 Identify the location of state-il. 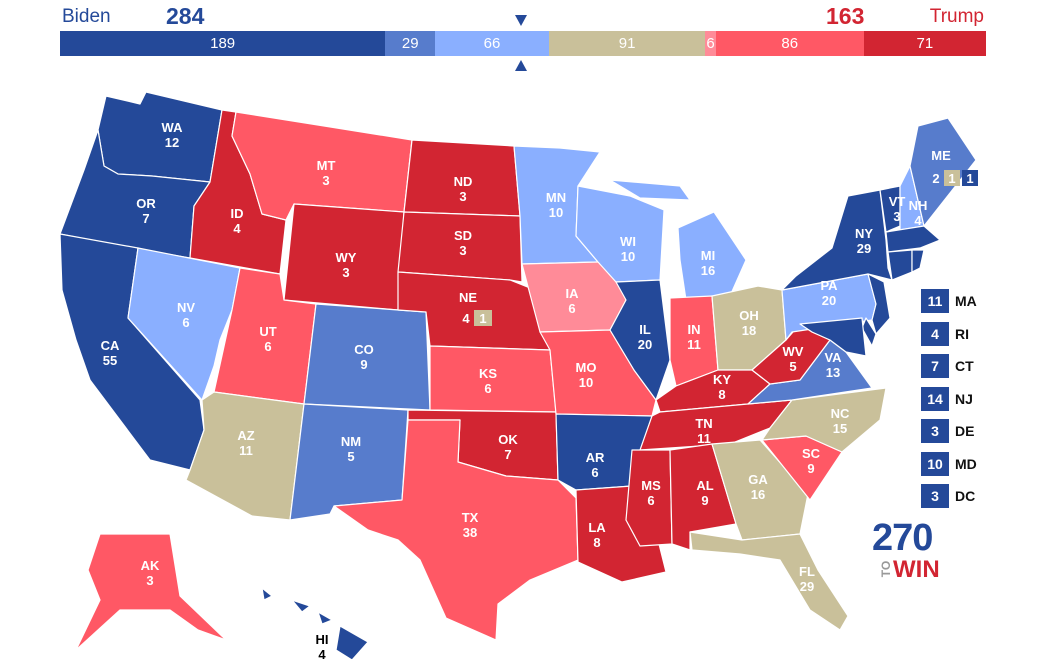
(640, 340).